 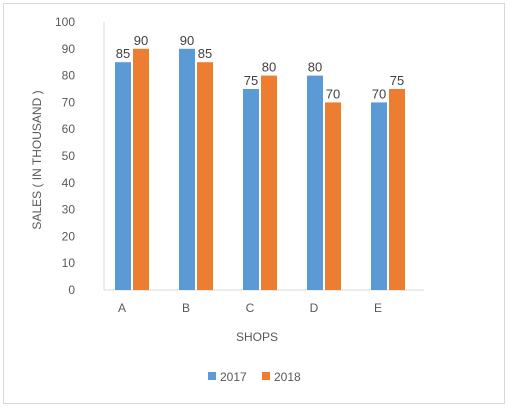 What do you see at coordinates (69, 76) in the screenshot?
I see `y-tick-label-80: 80` at bounding box center [69, 76].